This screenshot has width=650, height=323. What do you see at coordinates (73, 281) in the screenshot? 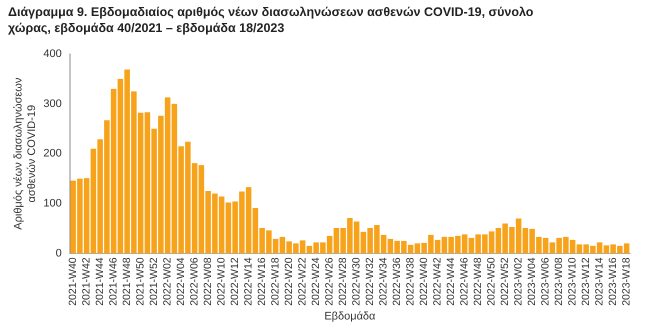
I see `x-tick-label: 2021-W40` at bounding box center [73, 281].